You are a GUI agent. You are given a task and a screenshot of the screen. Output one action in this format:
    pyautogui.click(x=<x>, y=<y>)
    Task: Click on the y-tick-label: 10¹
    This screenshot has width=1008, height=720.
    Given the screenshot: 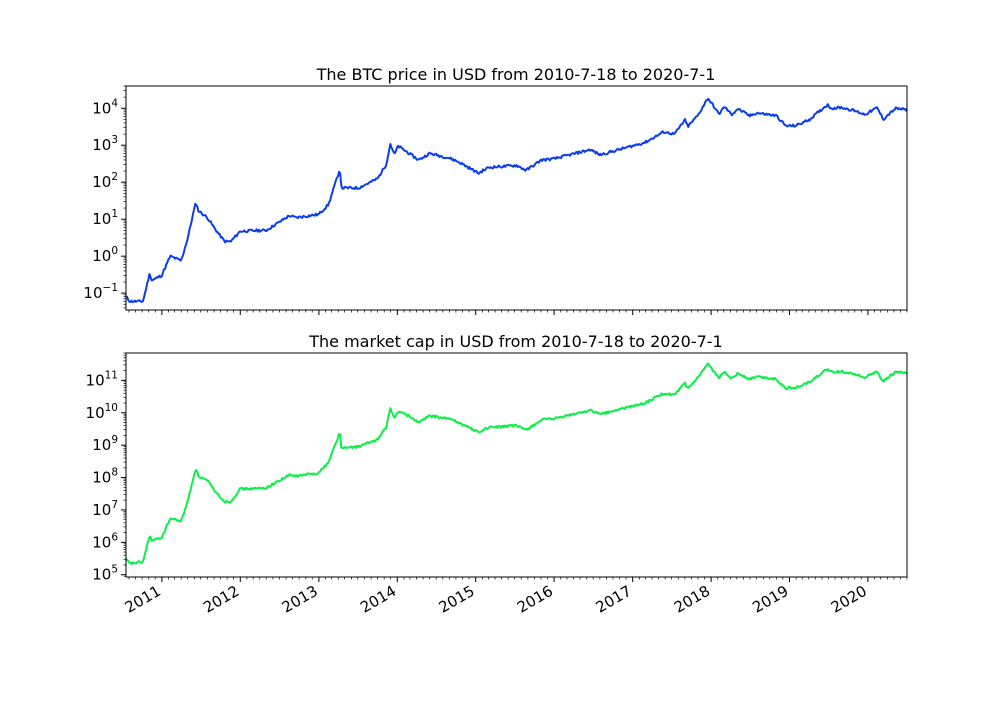 What is the action you would take?
    pyautogui.click(x=105, y=218)
    